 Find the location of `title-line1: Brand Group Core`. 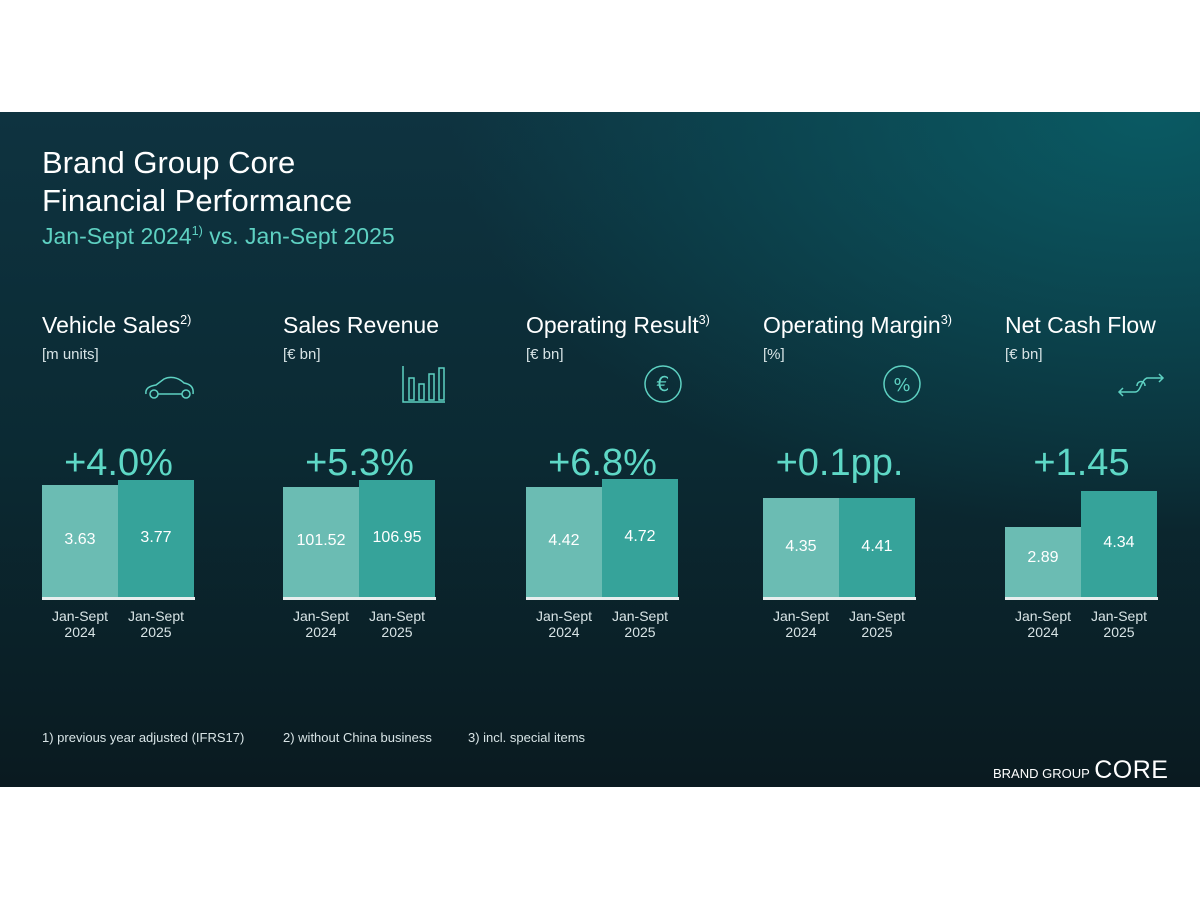

title-line1: Brand Group Core is located at coordinates (169, 162).